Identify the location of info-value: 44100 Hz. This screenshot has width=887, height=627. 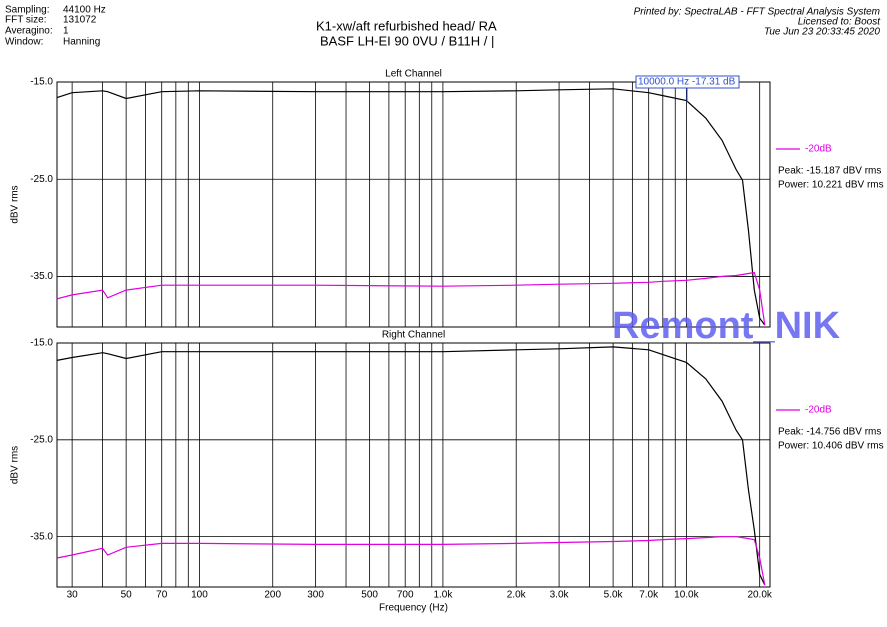
(84, 10).